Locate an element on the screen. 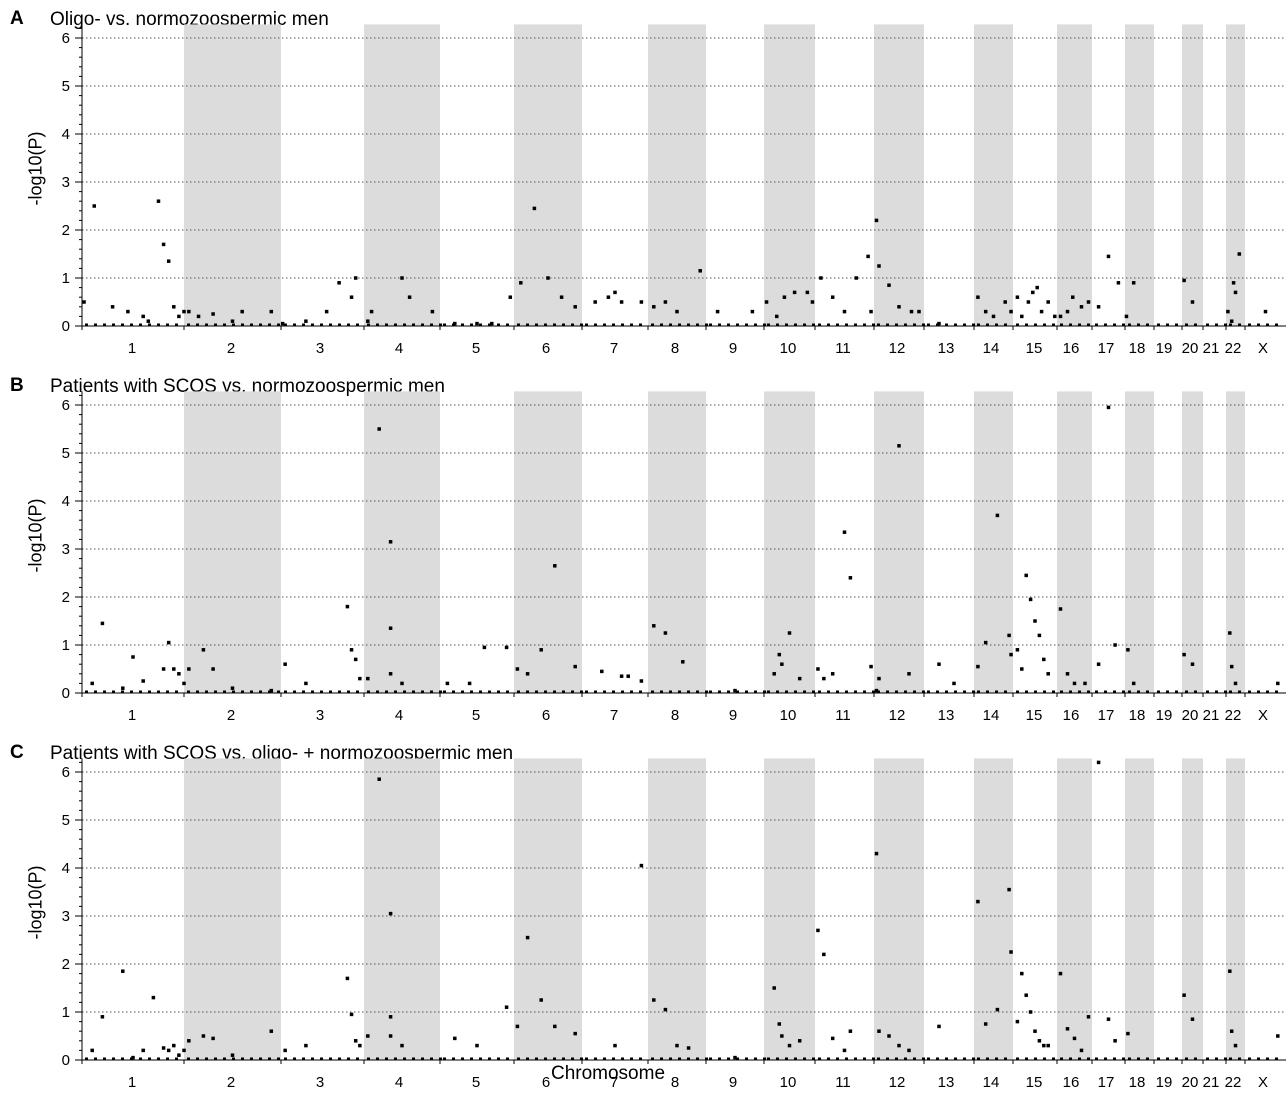 The height and width of the screenshot is (1108, 1286). x-tick-label: 18 is located at coordinates (1137, 348).